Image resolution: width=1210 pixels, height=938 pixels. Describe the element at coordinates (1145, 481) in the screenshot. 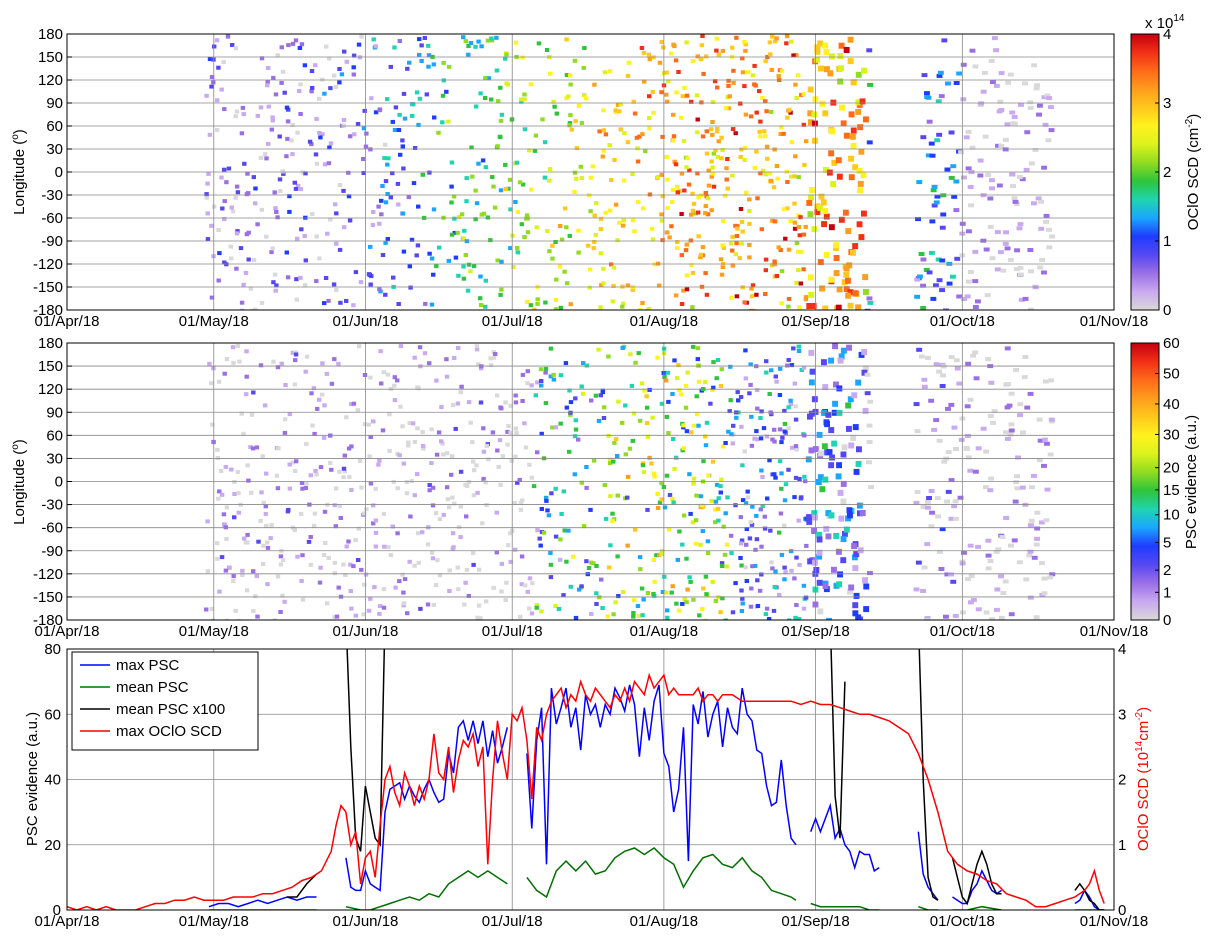

I see `colorbar-middle-bar` at that location.